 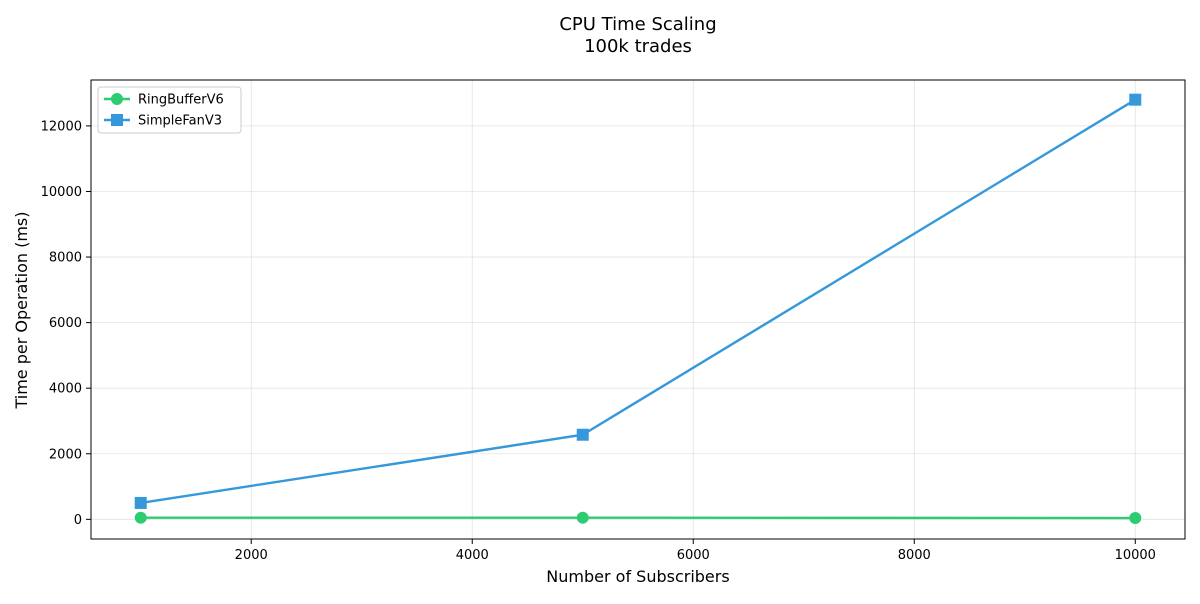 What do you see at coordinates (21, 310) in the screenshot?
I see `y-axis-label: Time per Operation (ms)` at bounding box center [21, 310].